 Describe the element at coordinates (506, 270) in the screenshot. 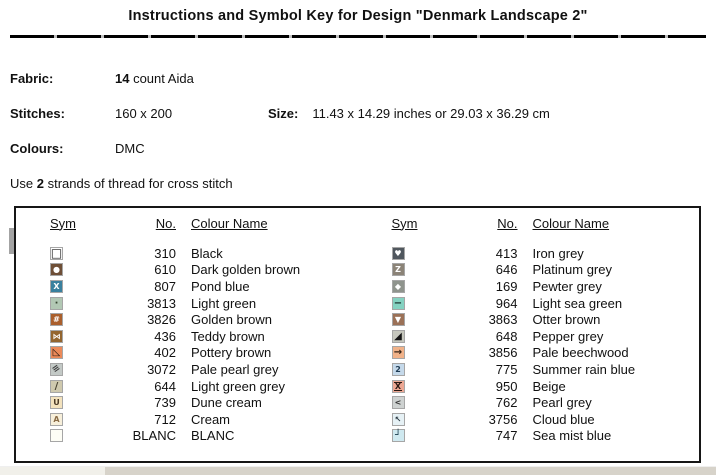

I see `colour-number: 646` at that location.